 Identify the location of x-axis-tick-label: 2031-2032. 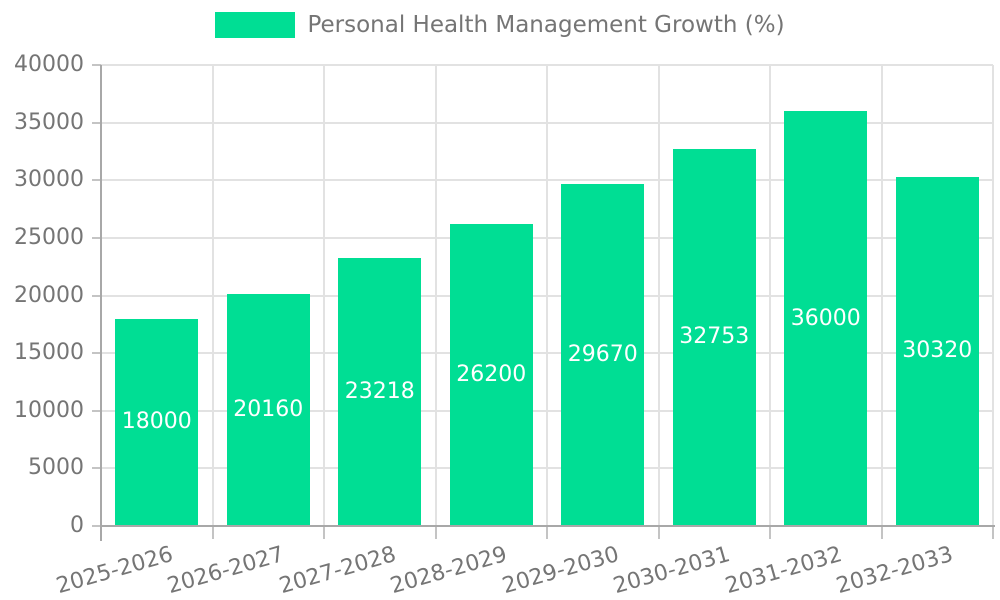
(783, 571).